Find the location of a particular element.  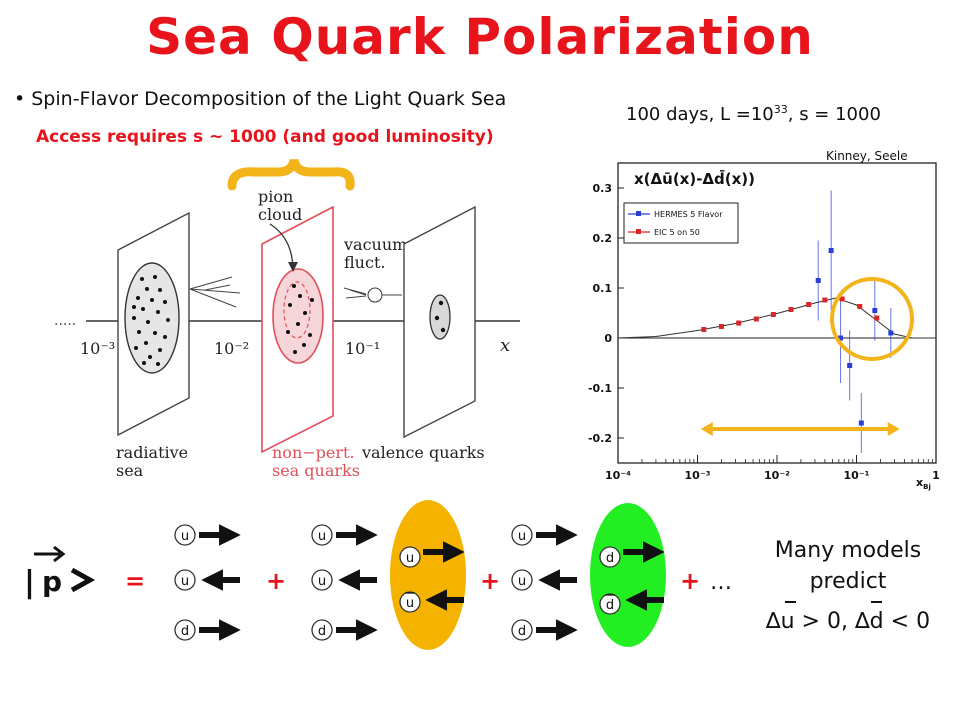

chart-x-ticks: 10⁻⁴ 10⁻³ 10⁻² 10⁻¹ 1 is located at coordinates (772, 468).